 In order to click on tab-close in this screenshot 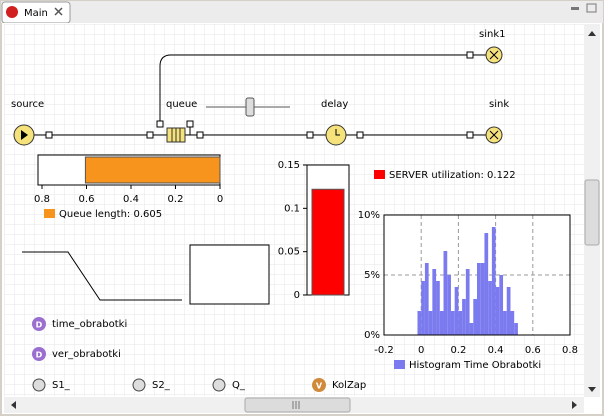, I will do `click(58, 11)`.